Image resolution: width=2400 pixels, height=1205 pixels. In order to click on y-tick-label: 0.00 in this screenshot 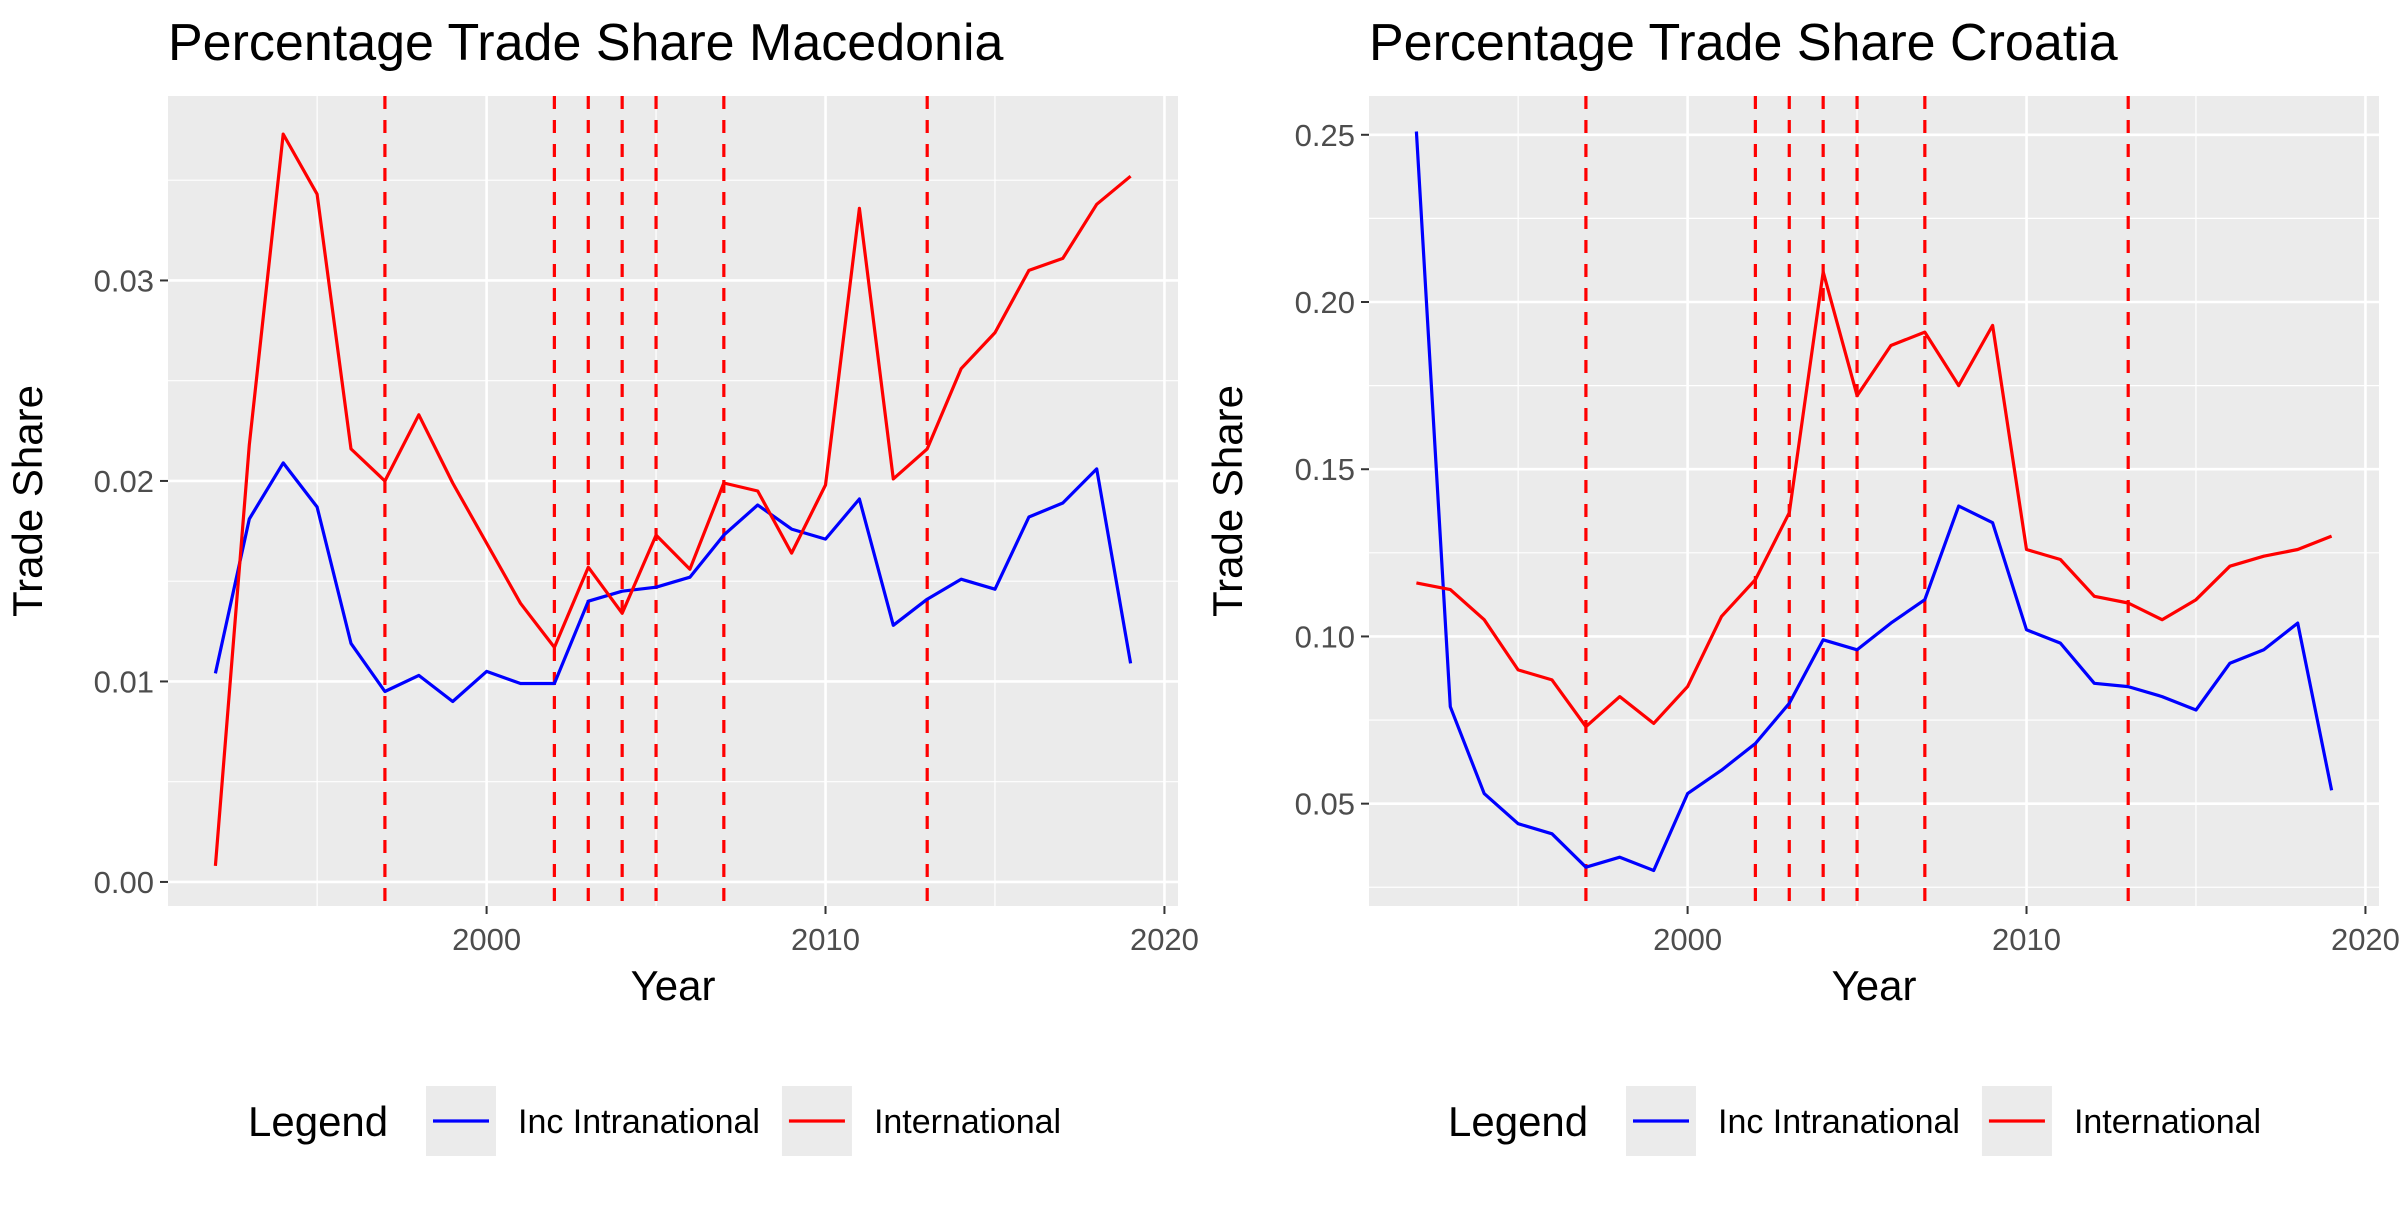, I will do `click(124, 882)`.